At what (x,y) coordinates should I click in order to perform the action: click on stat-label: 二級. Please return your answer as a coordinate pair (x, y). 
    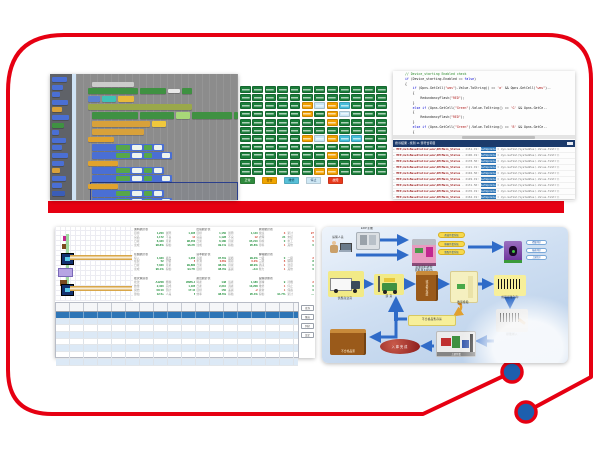
    Looking at the image, I should click on (290, 257).